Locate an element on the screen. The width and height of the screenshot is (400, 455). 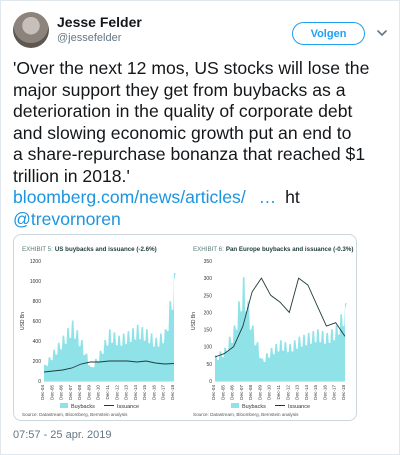
hat-tip: ht is located at coordinates (292, 197).